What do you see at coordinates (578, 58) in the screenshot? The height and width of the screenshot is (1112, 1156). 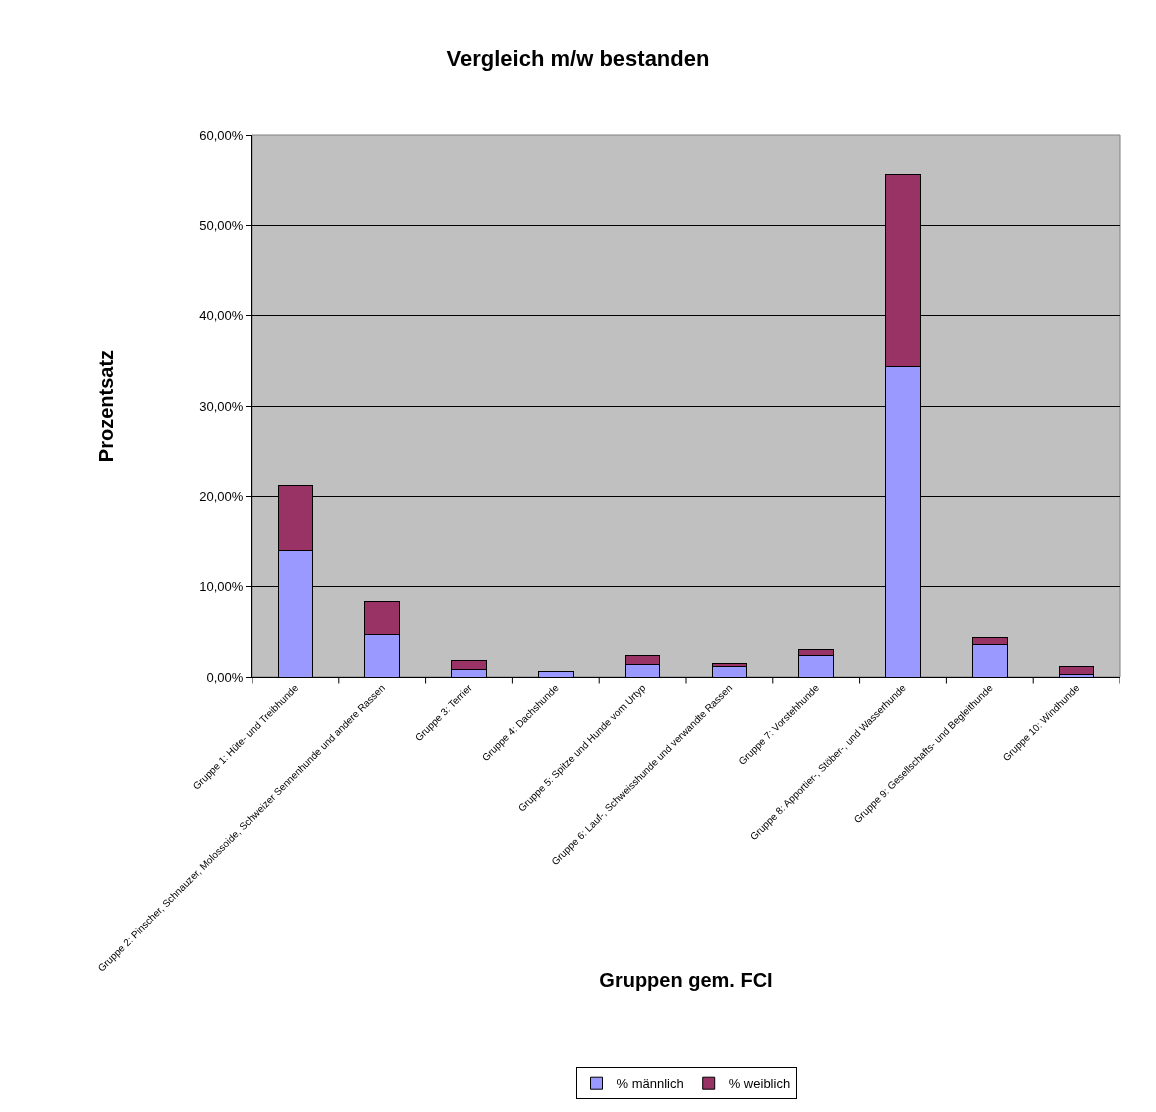 I see `chart-title: Vergleich m/w bestanden` at bounding box center [578, 58].